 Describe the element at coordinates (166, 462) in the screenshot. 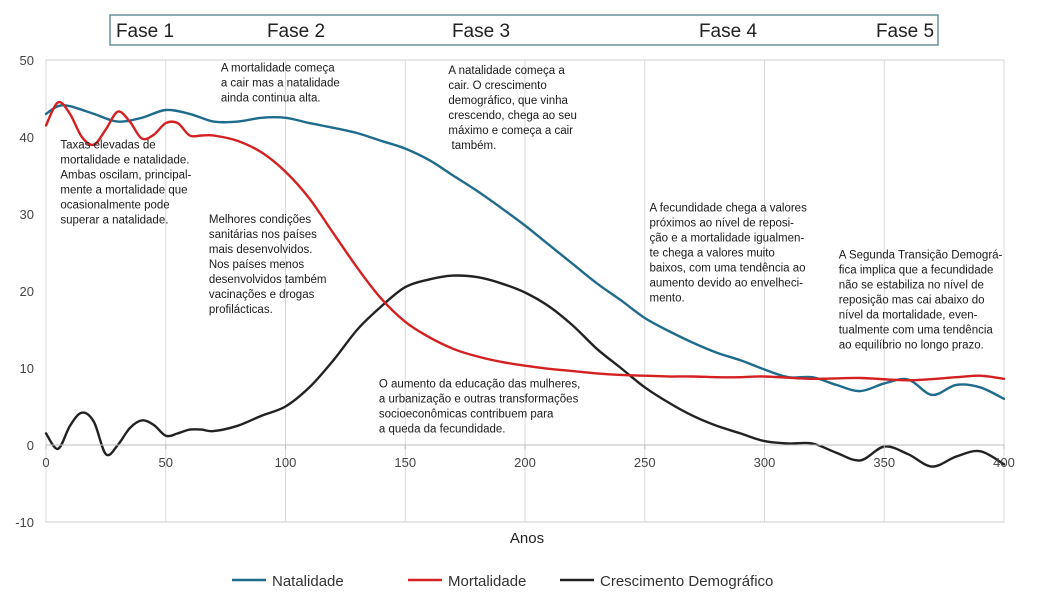

I see `x-tick-label: 50` at that location.